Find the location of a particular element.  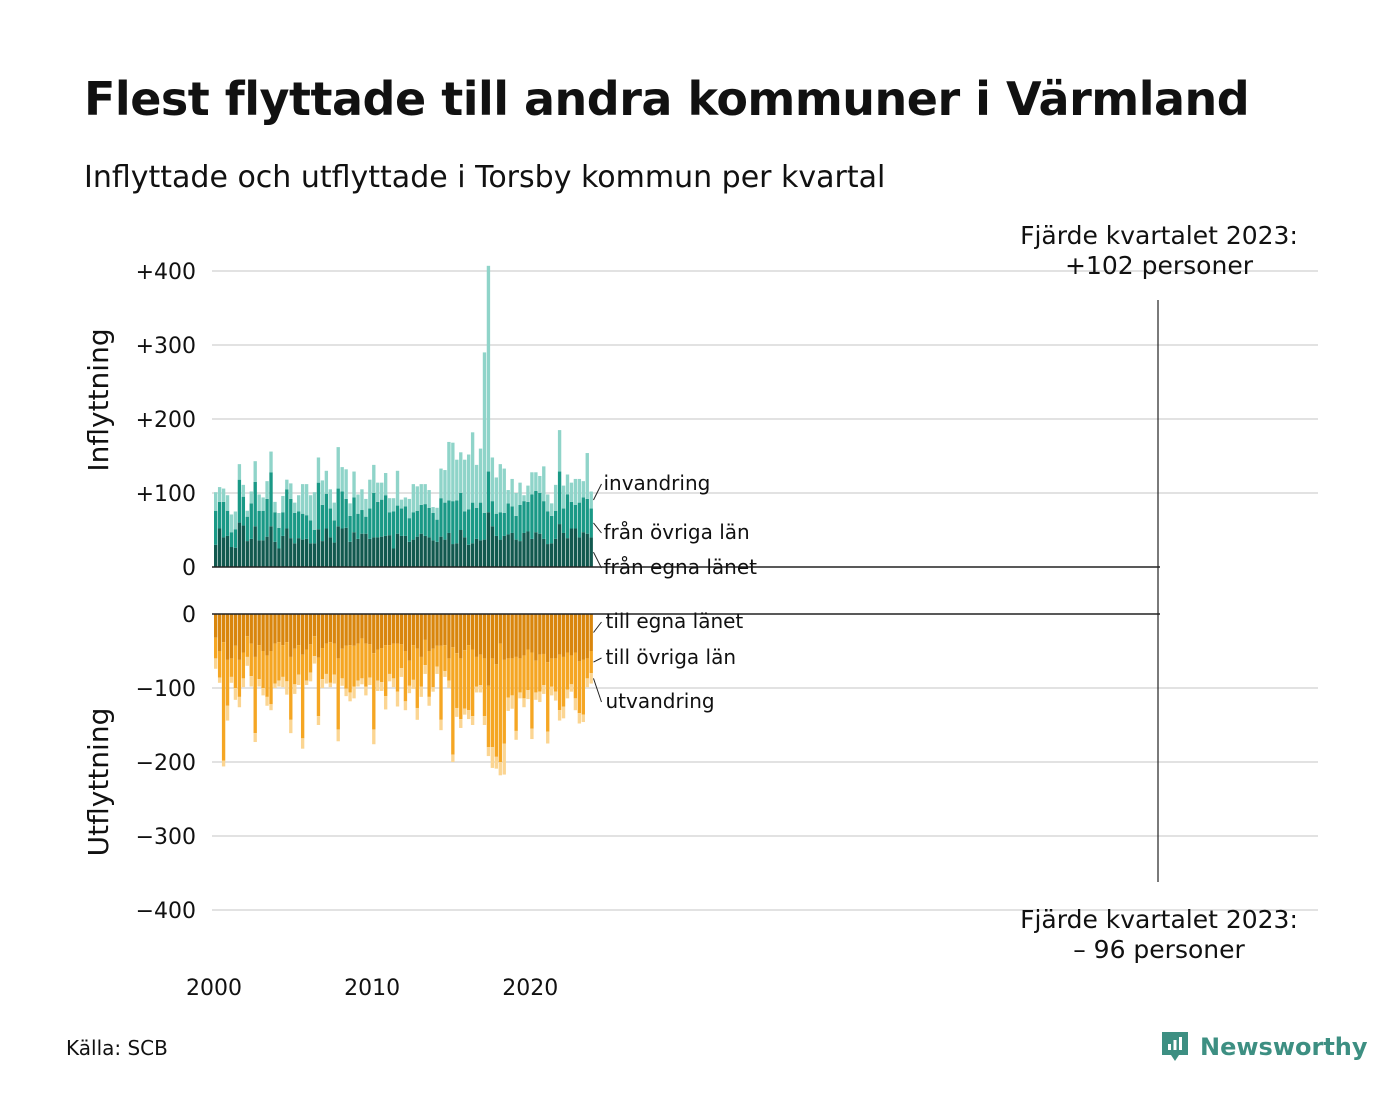

xtick-label: 2020 is located at coordinates (530, 988).